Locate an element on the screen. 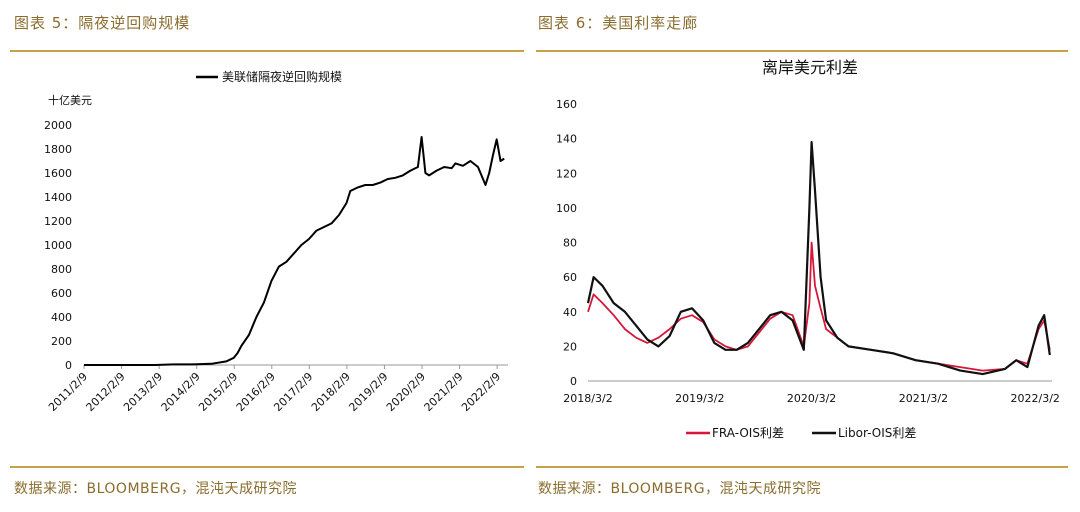  left-y-tick-label: 1600 is located at coordinates (58, 173).